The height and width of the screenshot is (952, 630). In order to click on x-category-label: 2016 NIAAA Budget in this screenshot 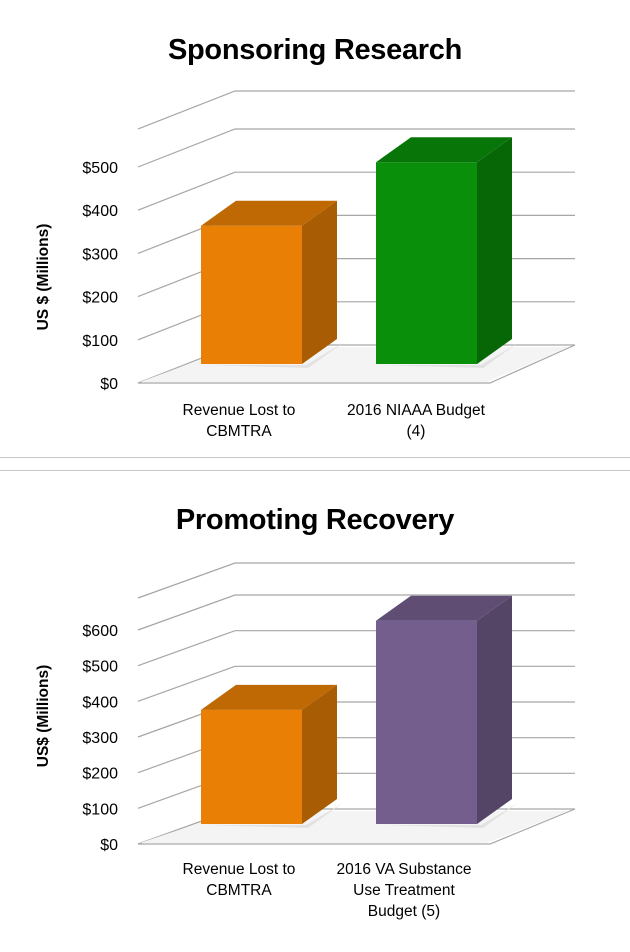, I will do `click(416, 410)`.